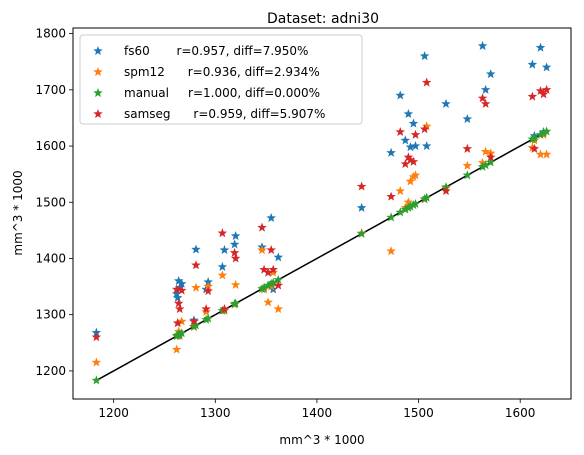 The width and height of the screenshot is (584, 455). Describe the element at coordinates (50, 146) in the screenshot. I see `y-tick-label: 1600` at that location.